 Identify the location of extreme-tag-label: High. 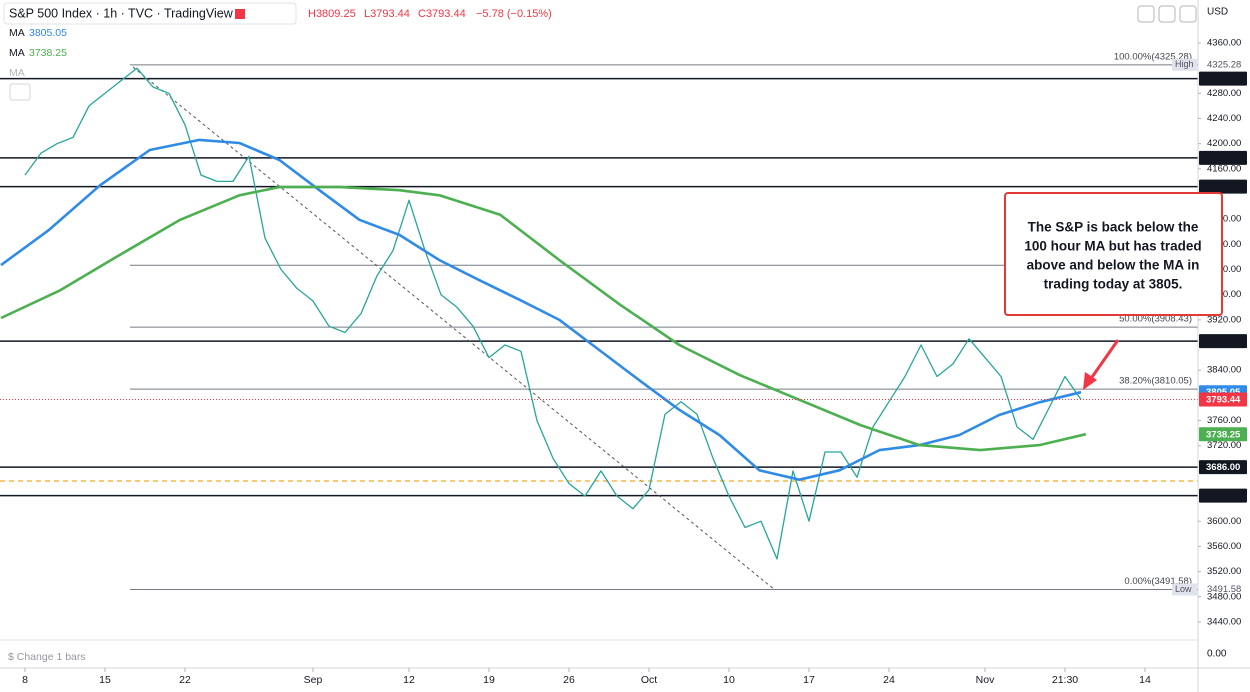
(1184, 64).